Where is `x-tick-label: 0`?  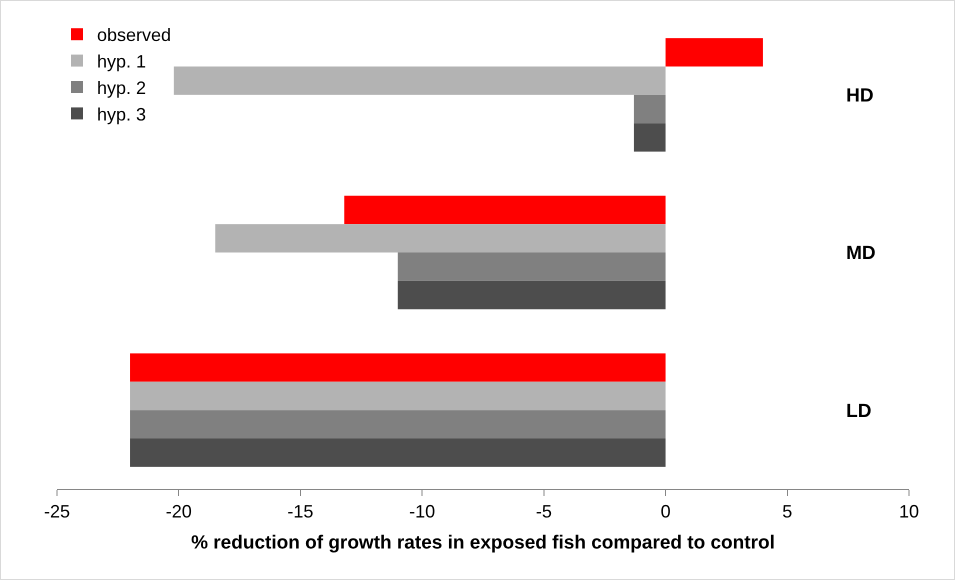 x-tick-label: 0 is located at coordinates (665, 512).